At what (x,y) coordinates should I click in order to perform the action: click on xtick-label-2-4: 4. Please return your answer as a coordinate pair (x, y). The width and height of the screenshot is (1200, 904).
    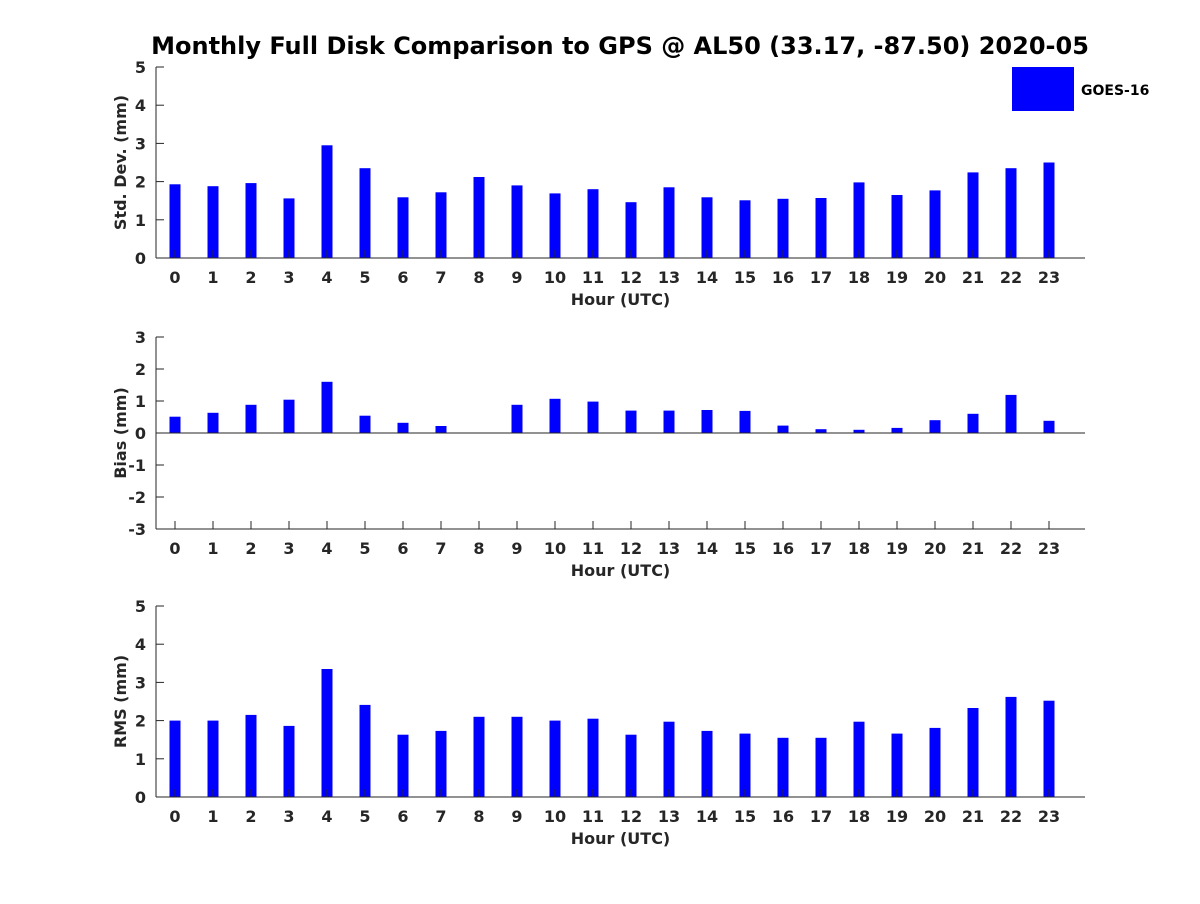
    Looking at the image, I should click on (326, 816).